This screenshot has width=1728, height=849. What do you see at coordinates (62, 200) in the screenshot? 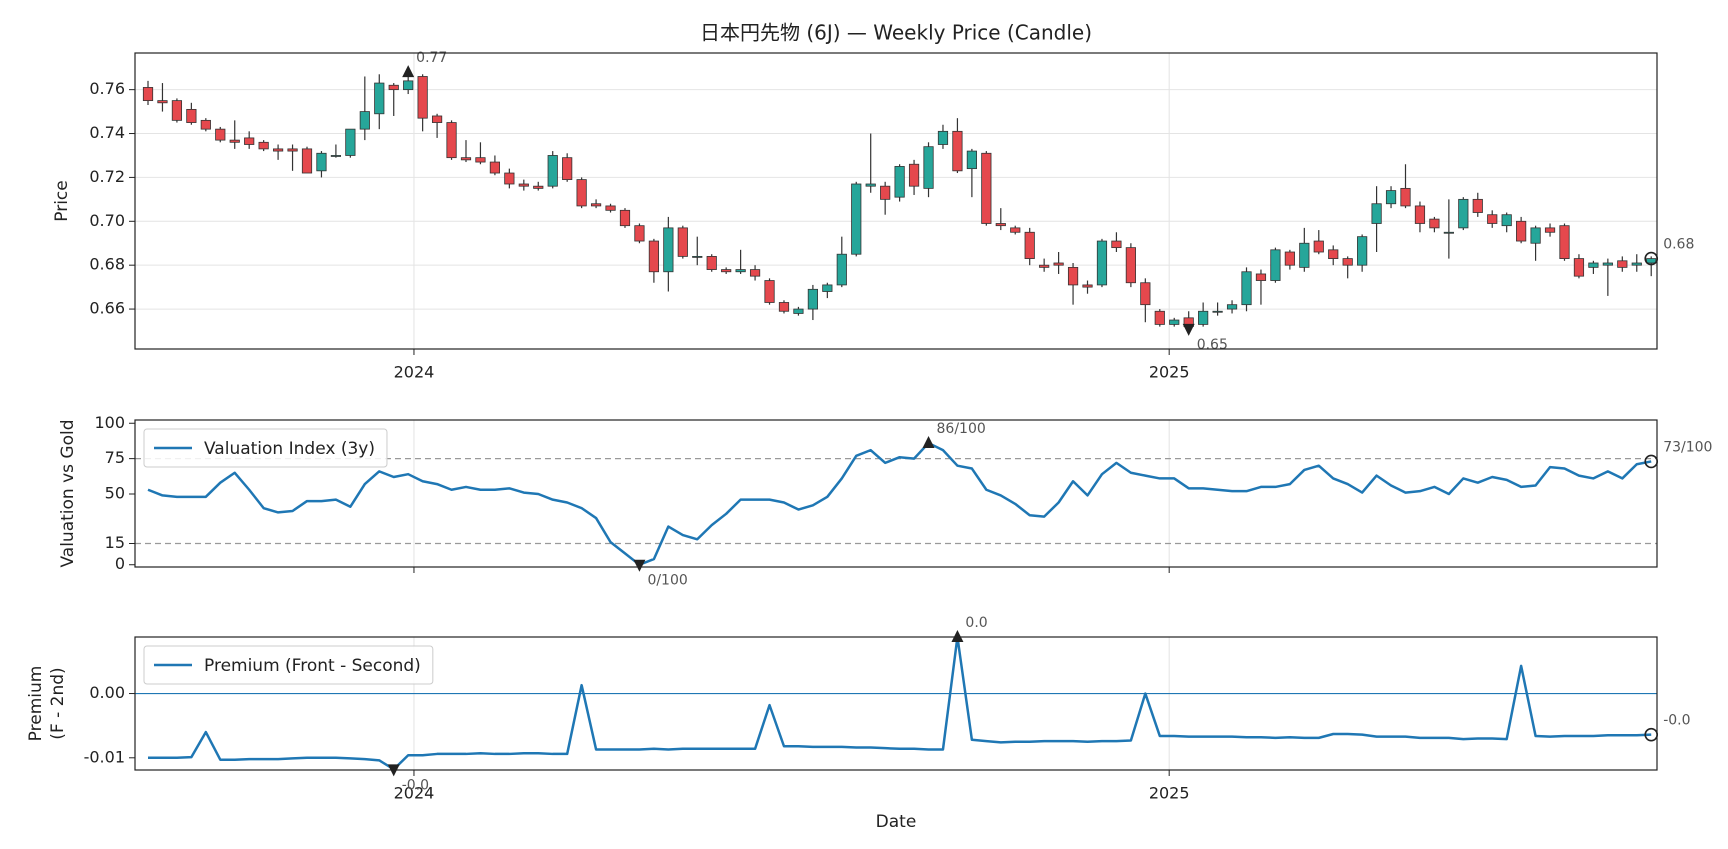
I see `y-axis-label: Price` at bounding box center [62, 200].